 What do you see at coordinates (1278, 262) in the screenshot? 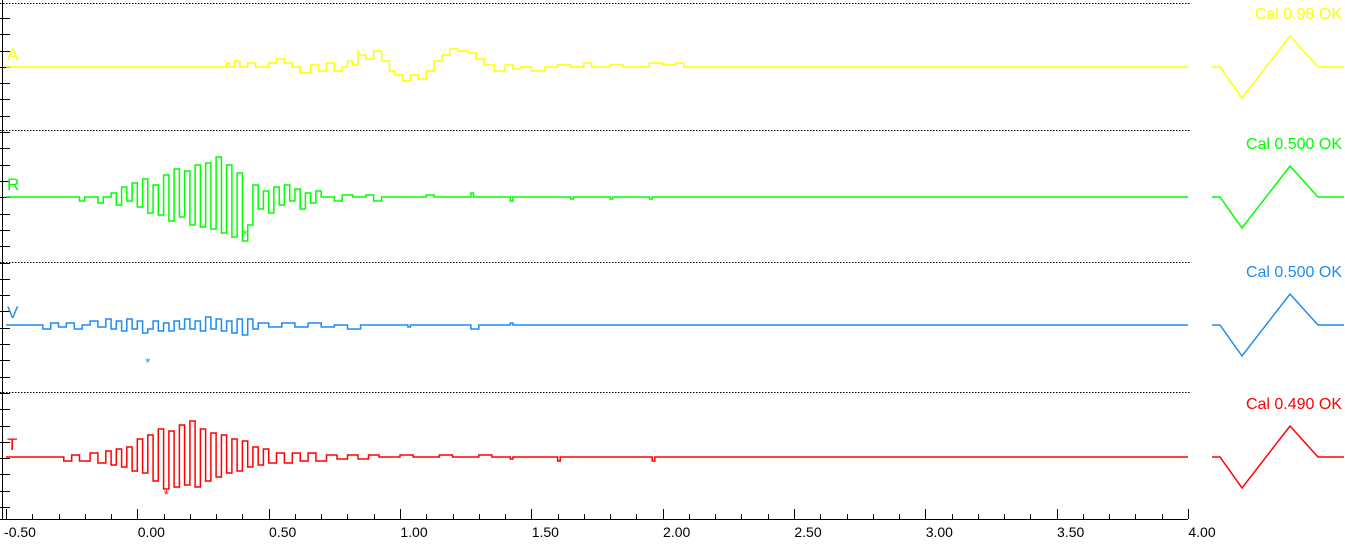
I see `calibration-pulses` at bounding box center [1278, 262].